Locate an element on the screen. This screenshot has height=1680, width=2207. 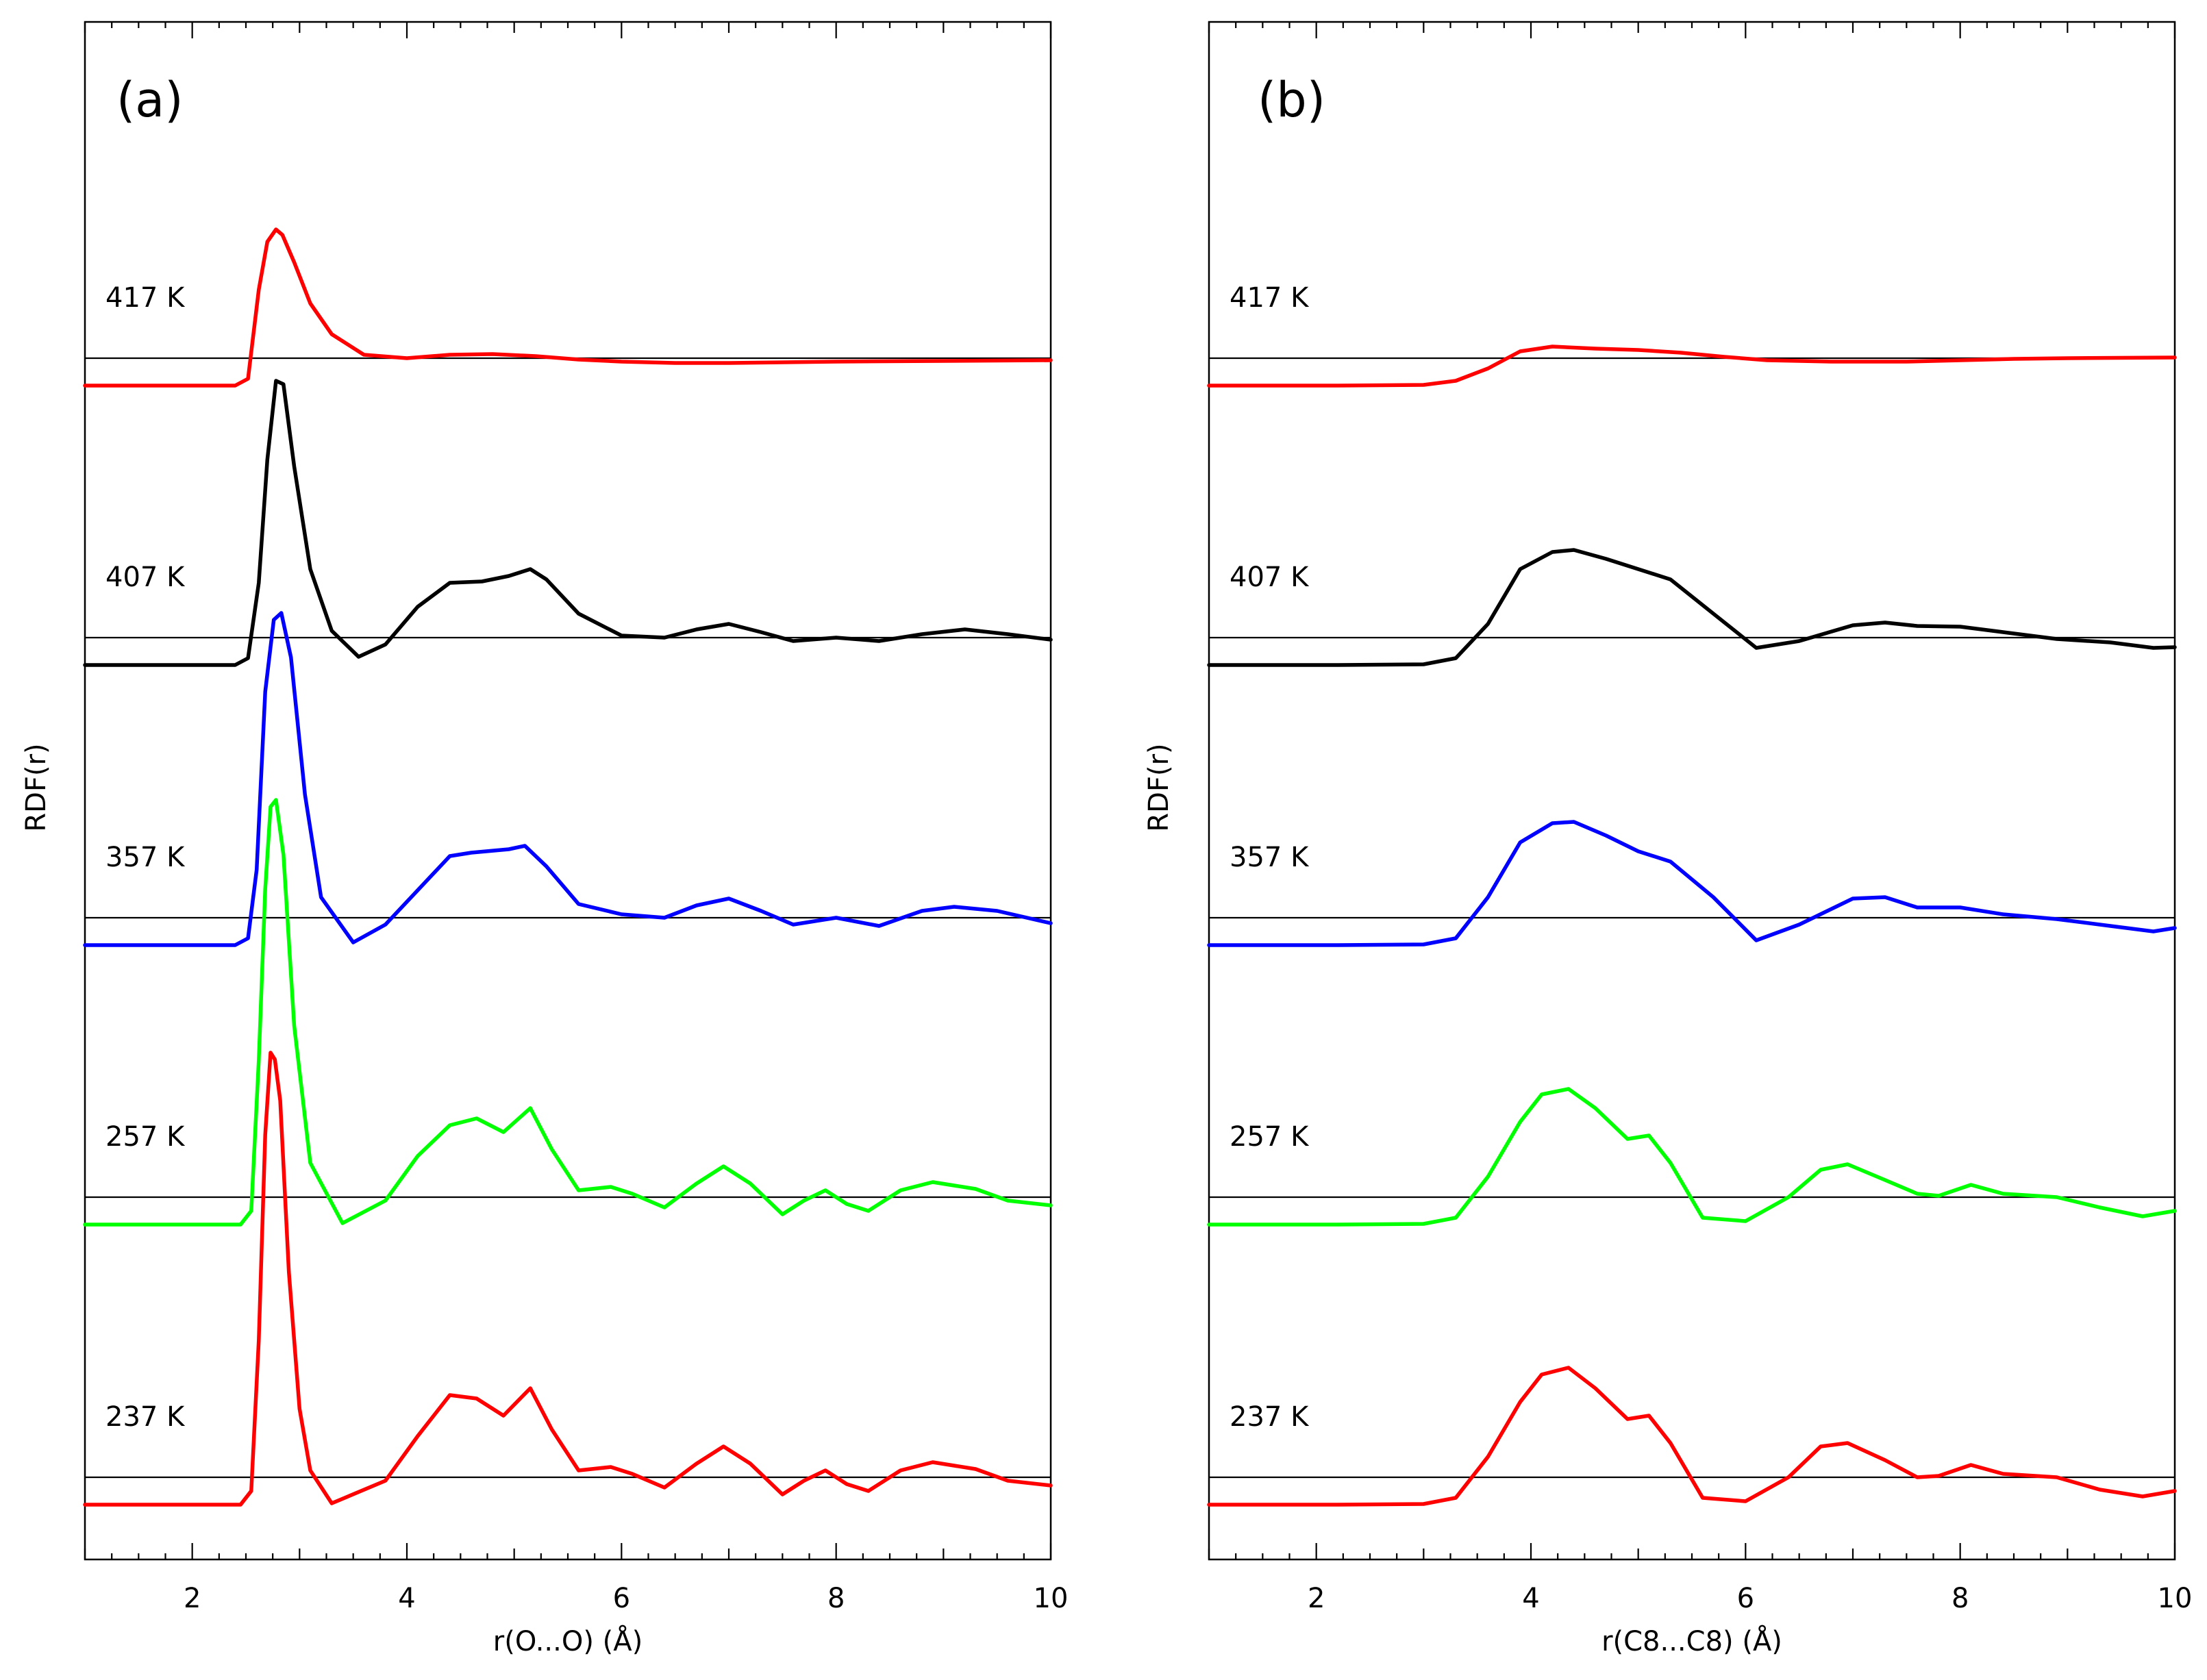
panel-a-label: (a) is located at coordinates (150, 100).